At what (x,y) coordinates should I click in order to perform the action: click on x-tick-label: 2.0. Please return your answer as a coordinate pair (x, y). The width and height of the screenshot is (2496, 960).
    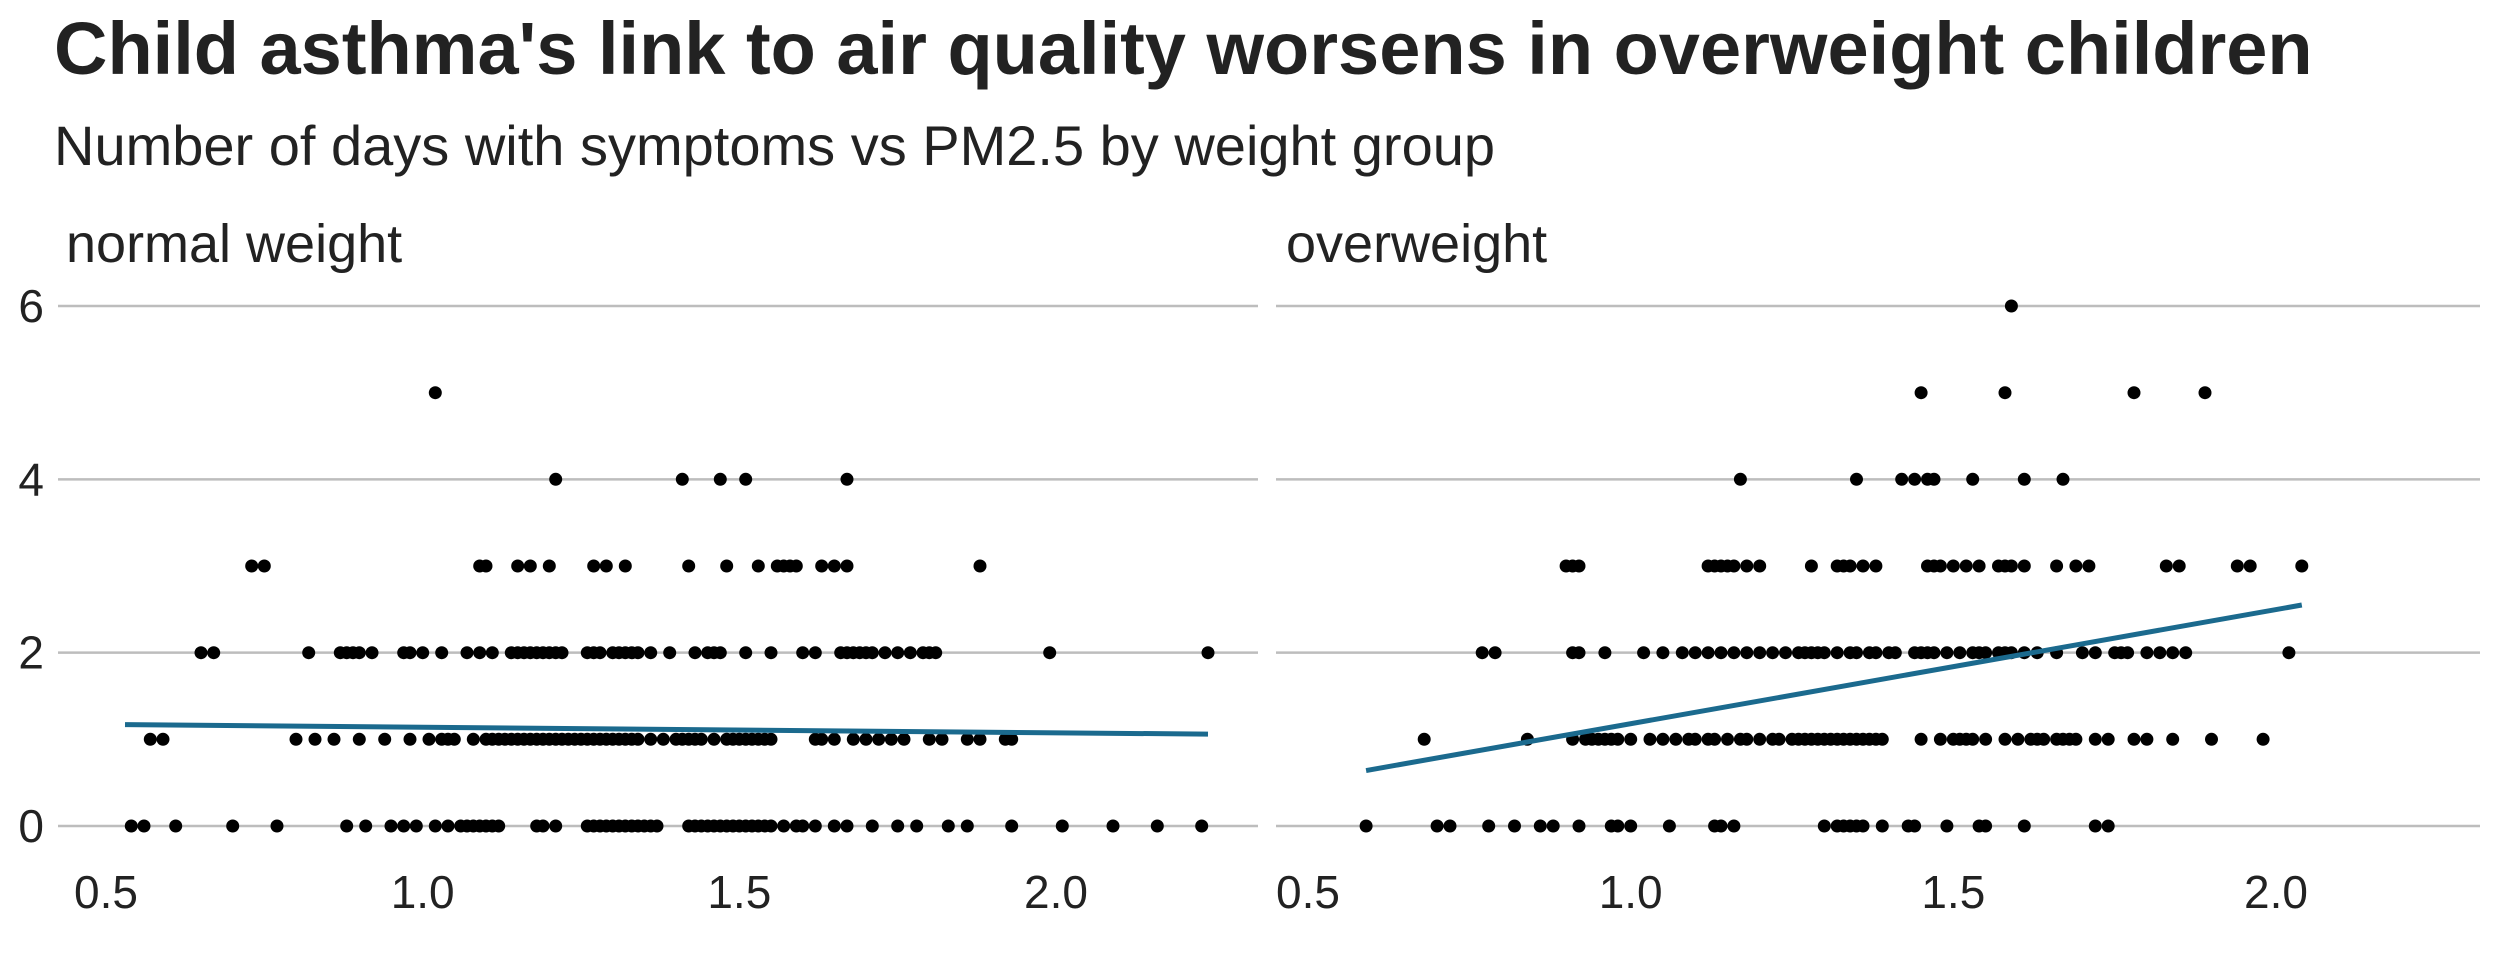
    Looking at the image, I should click on (2276, 892).